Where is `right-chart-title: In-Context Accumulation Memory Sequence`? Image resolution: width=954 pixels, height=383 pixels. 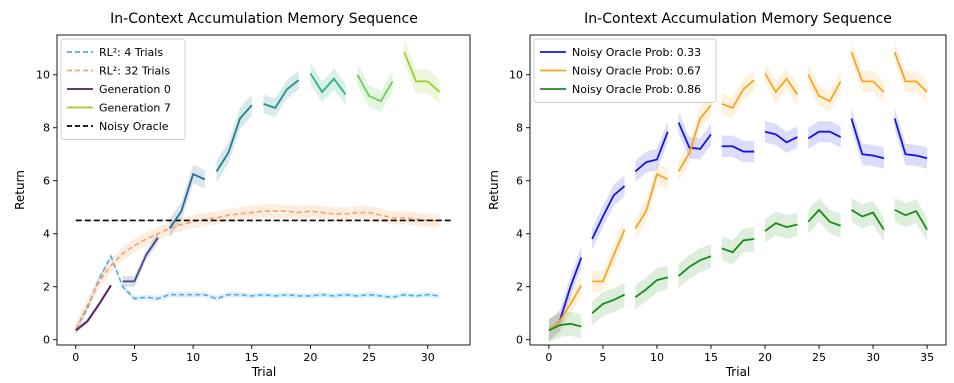
right-chart-title: In-Context Accumulation Memory Sequence is located at coordinates (738, 19).